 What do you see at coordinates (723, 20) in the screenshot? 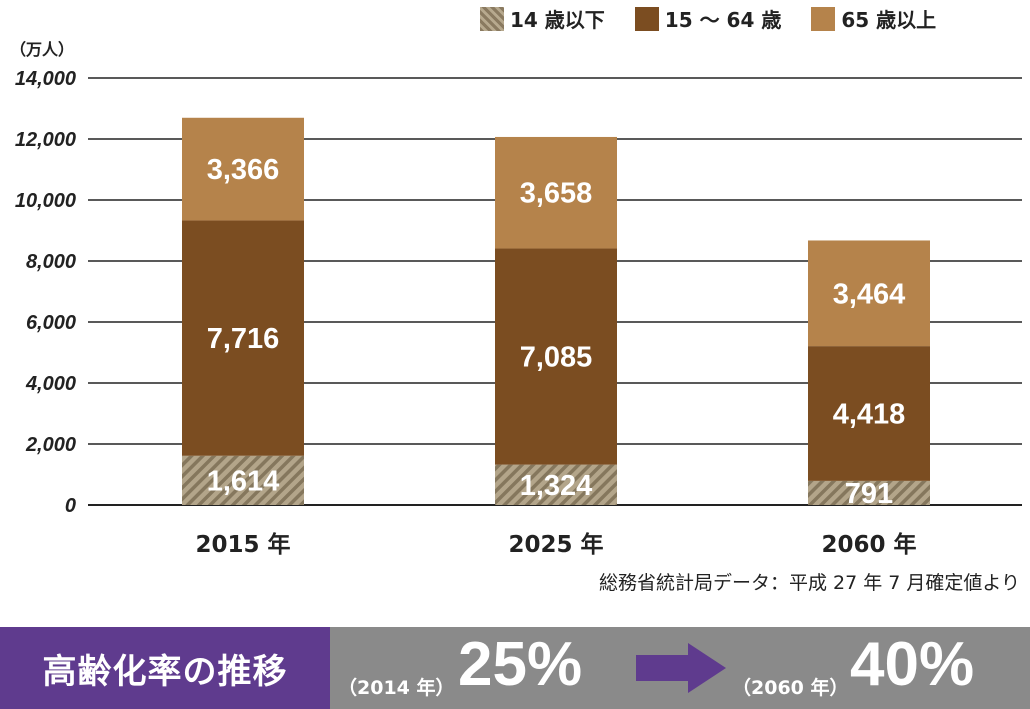
I see `legend-label-15-64: 15 〜 64 歳` at bounding box center [723, 20].